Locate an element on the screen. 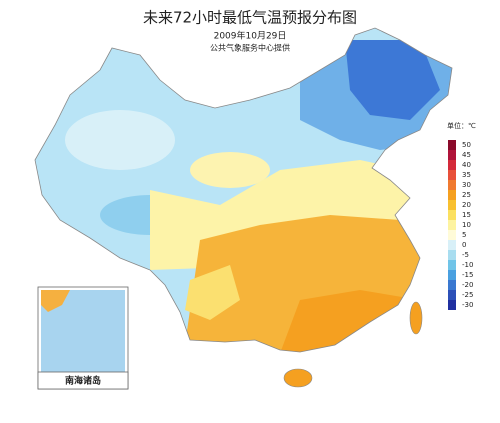 This screenshot has height=423, width=500. legend-label: 35 is located at coordinates (466, 175).